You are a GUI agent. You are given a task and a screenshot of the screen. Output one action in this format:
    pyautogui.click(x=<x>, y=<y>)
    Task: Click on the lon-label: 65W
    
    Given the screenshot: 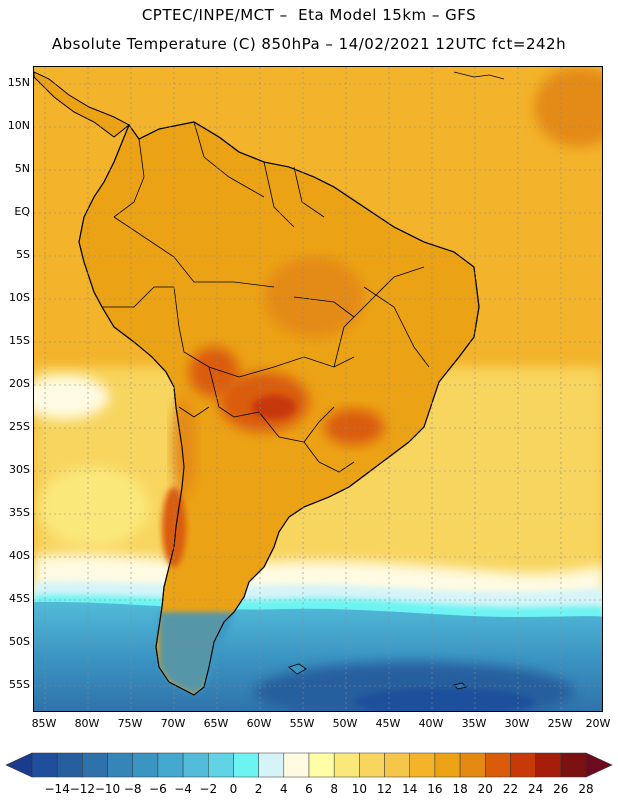 What is the action you would take?
    pyautogui.click(x=216, y=723)
    